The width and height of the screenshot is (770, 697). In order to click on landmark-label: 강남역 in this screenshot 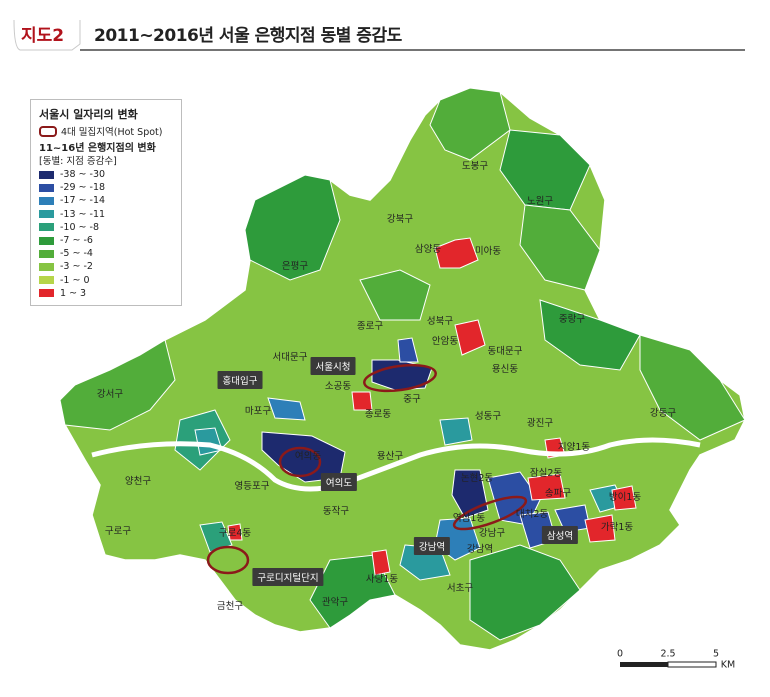, I will do `click(432, 546)`.